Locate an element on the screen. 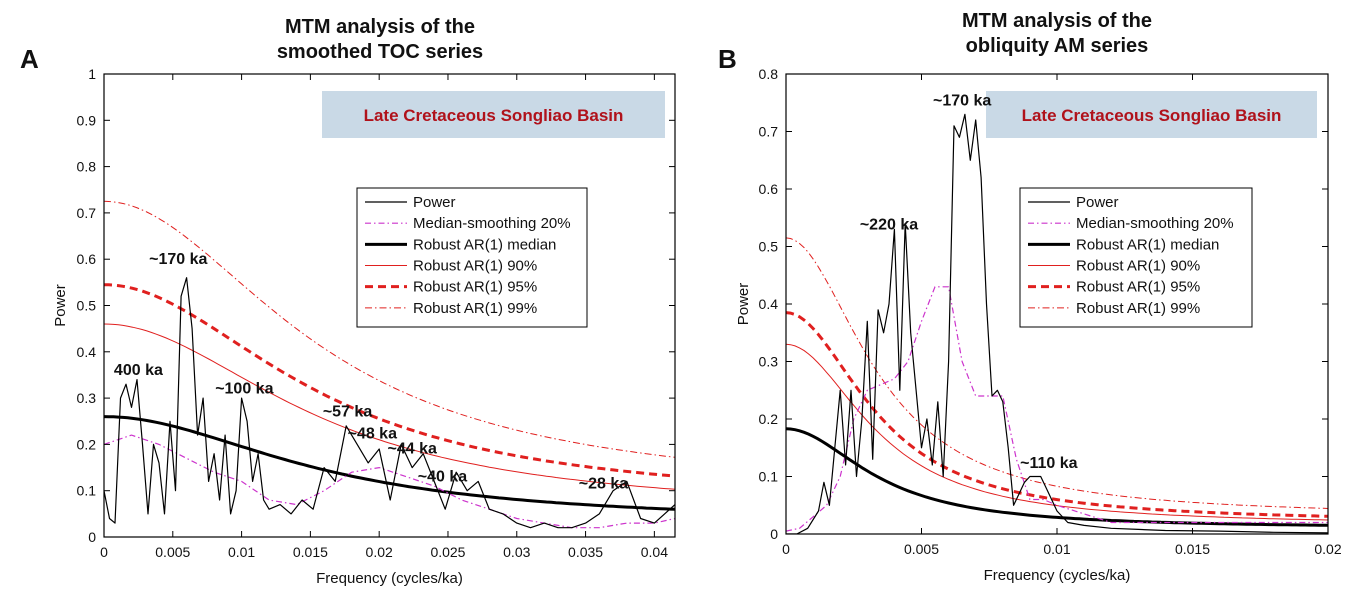  peak-annotation: ~48 ka is located at coordinates (372, 433).